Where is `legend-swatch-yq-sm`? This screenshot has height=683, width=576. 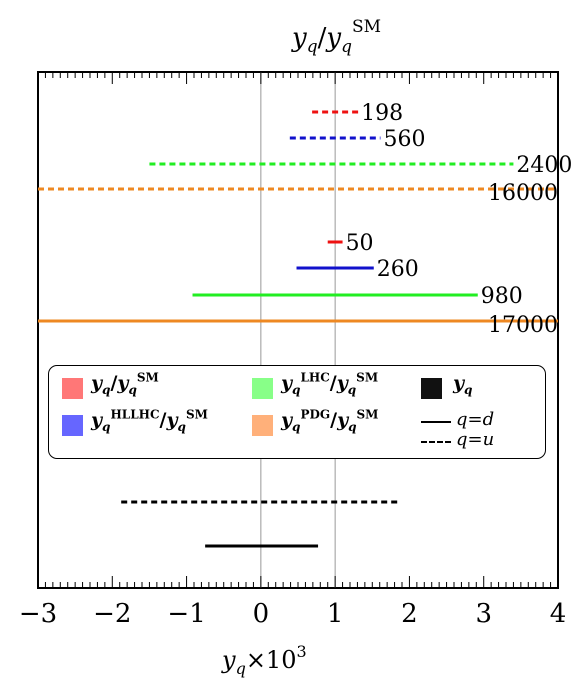 legend-swatch-yq-sm is located at coordinates (72, 388).